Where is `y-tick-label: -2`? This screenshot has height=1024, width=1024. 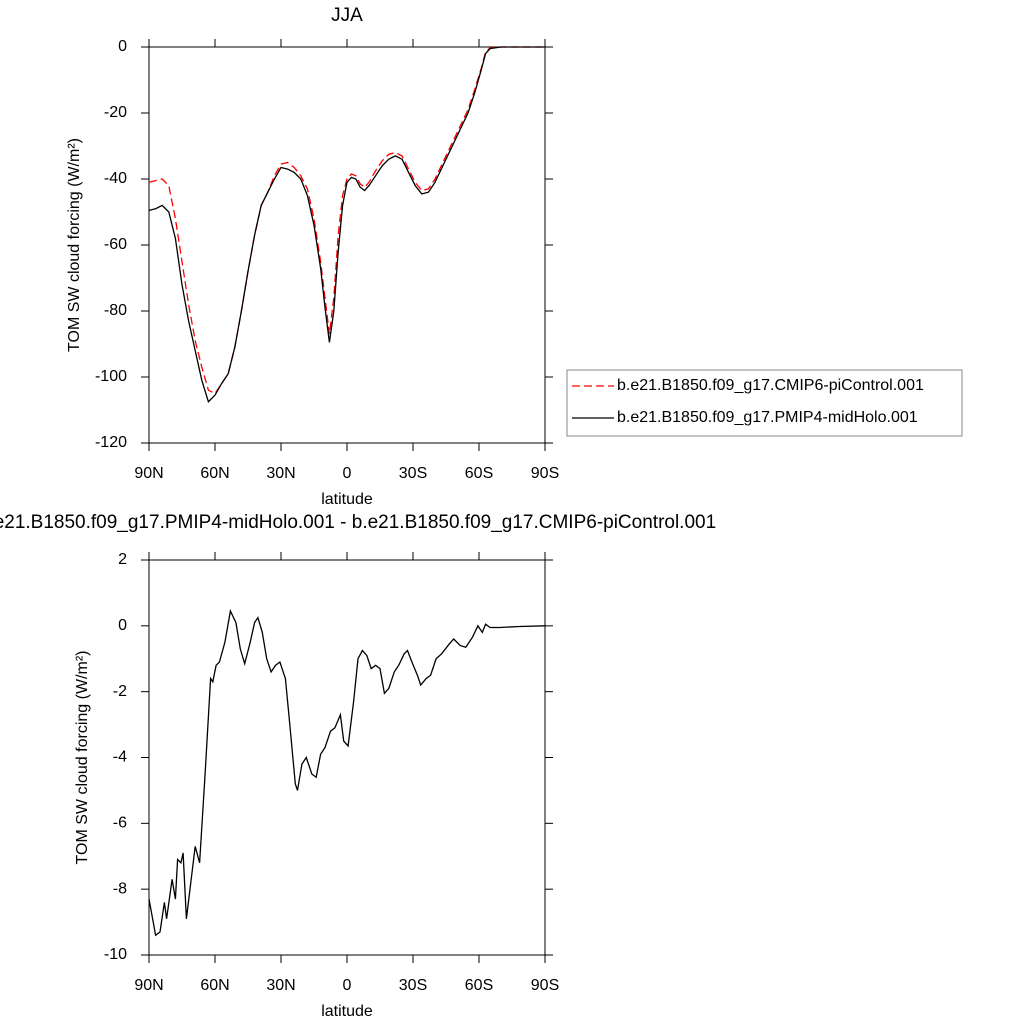
y-tick-label: -2 is located at coordinates (120, 691).